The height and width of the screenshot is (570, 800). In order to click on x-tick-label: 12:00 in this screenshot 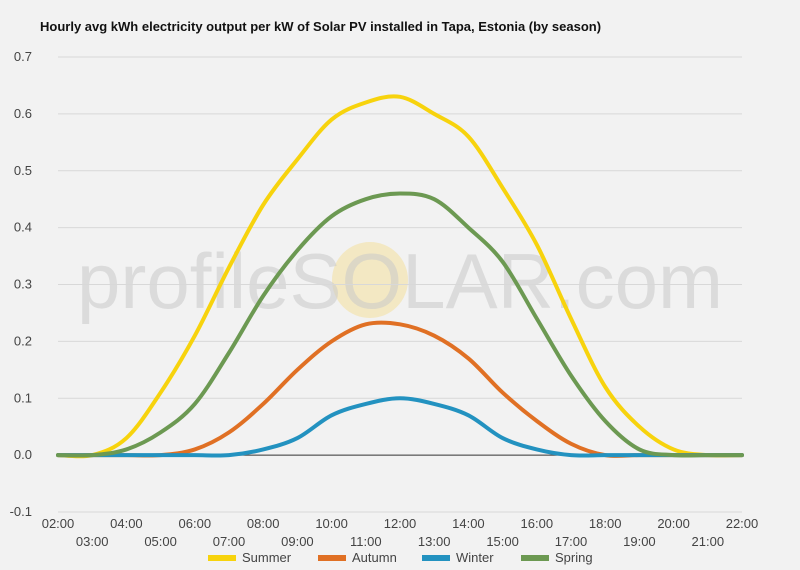, I will do `click(400, 523)`.